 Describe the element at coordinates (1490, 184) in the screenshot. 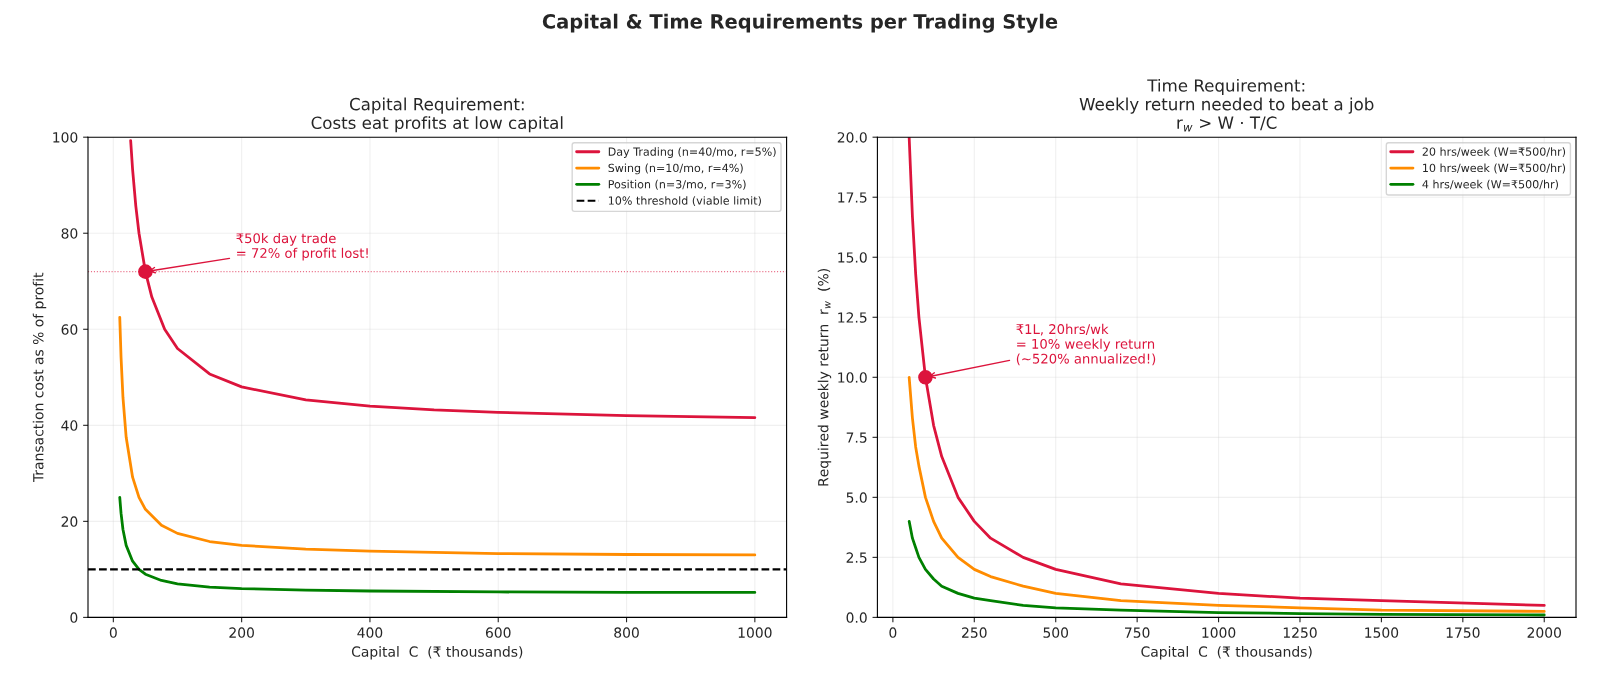

I see `legend-label: 4 hrs/week (W=₹500/hr)` at that location.